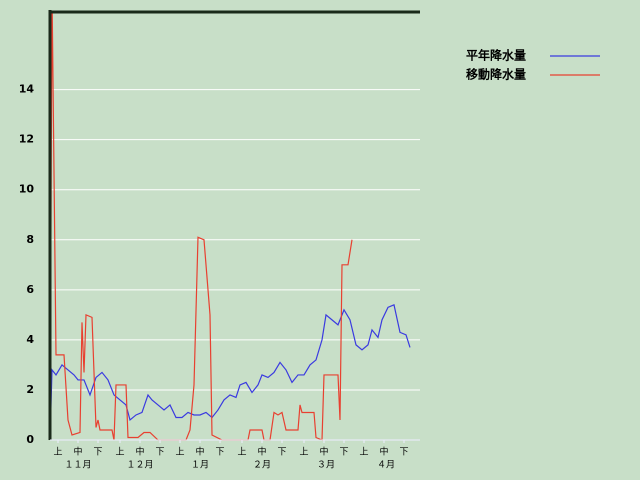 This screenshot has height=480, width=640. Describe the element at coordinates (386, 465) in the screenshot. I see `month-label: ４月` at that location.